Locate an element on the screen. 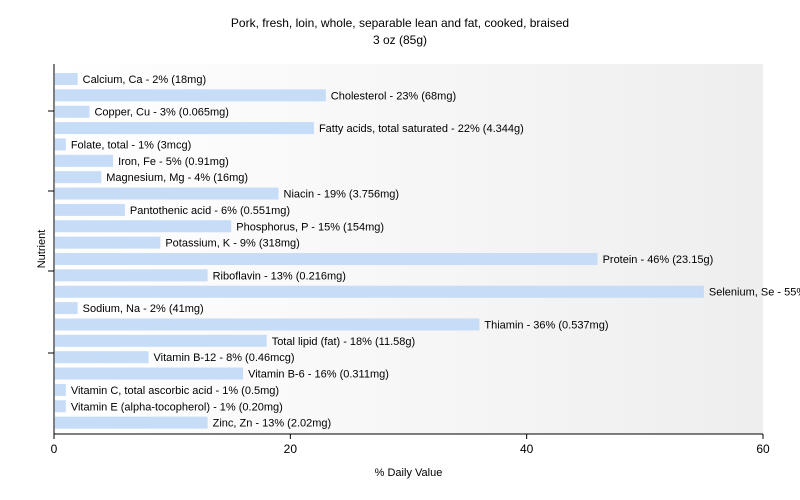  bar-label: Sodium, Na - 2% (41mg) is located at coordinates (143, 309).